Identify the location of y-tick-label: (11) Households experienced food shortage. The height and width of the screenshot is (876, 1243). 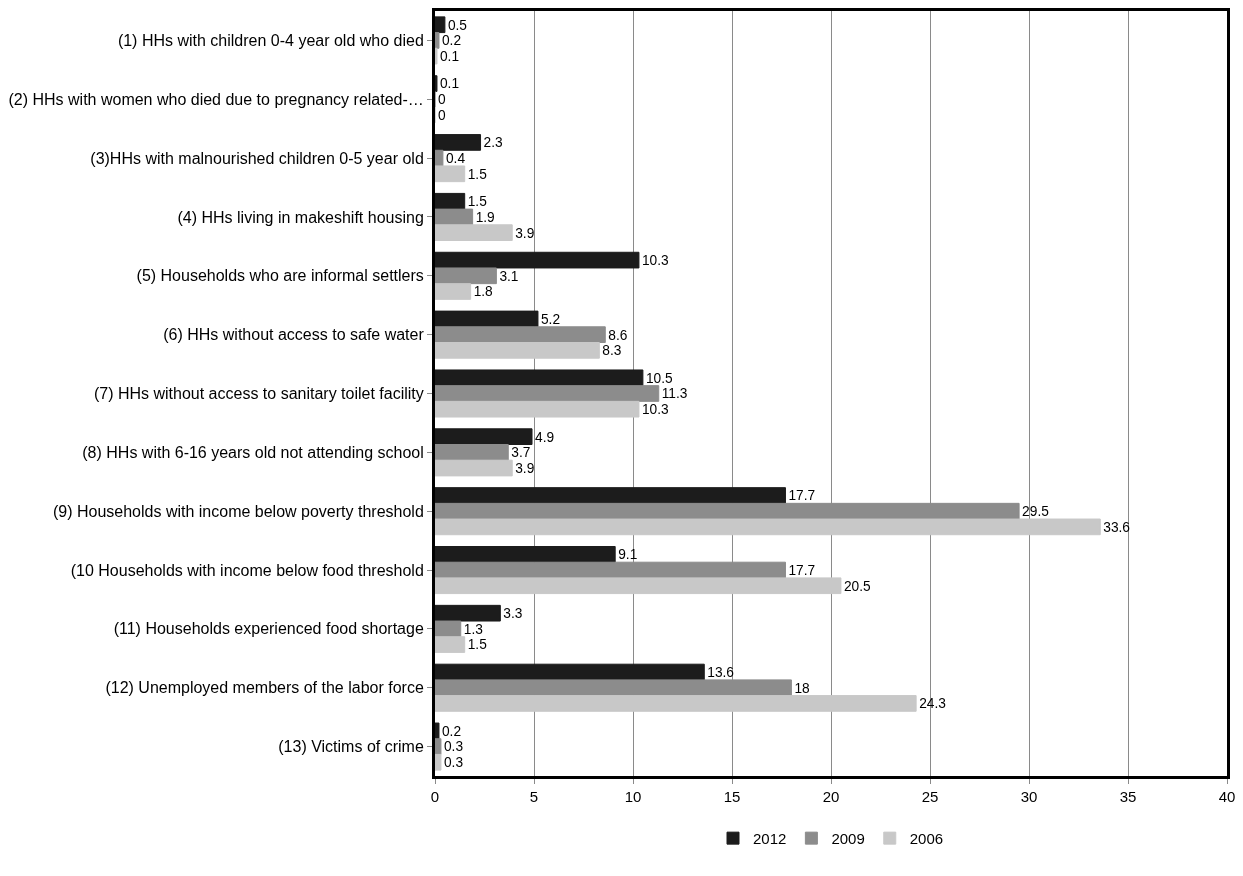
(268, 629).